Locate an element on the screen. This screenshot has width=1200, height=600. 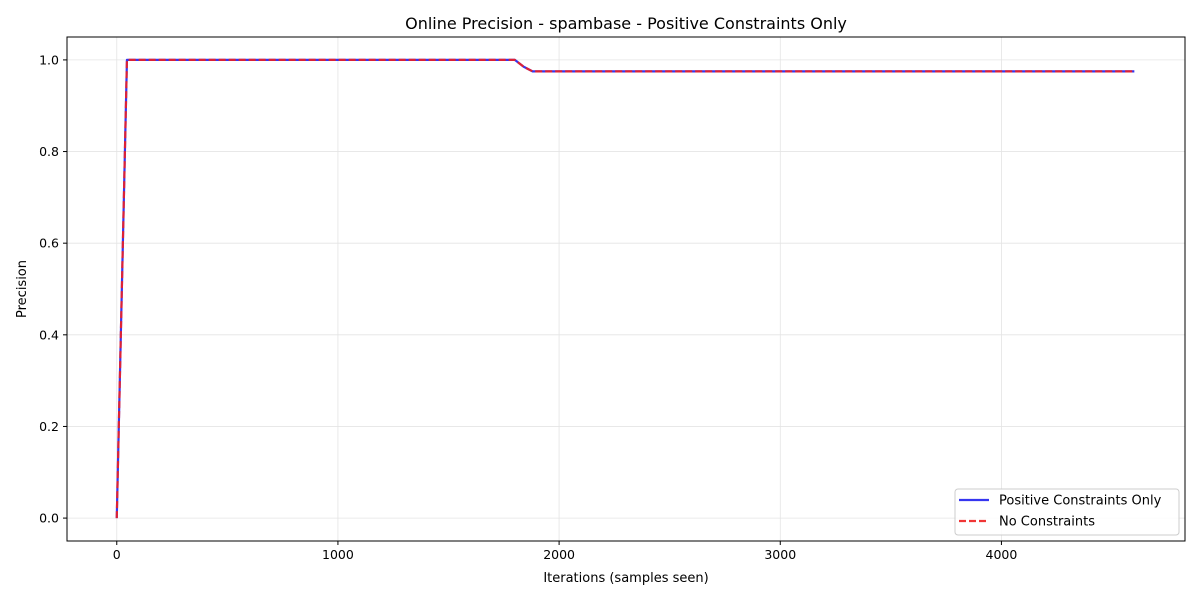
y-tick-label: 0.6 is located at coordinates (49, 243).